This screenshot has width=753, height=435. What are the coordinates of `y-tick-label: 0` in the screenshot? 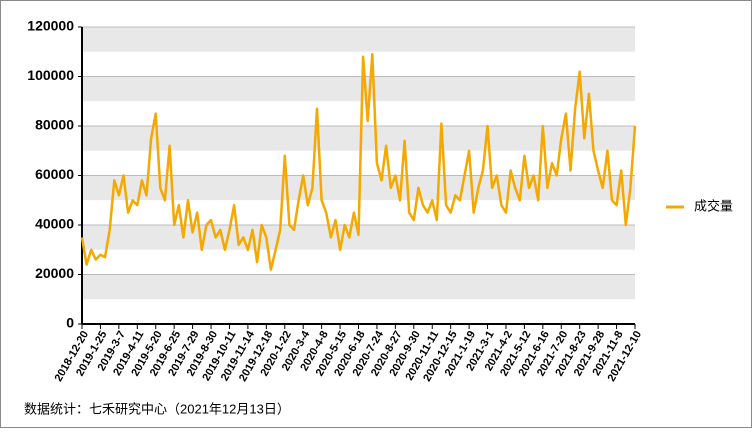 It's located at (70, 323).